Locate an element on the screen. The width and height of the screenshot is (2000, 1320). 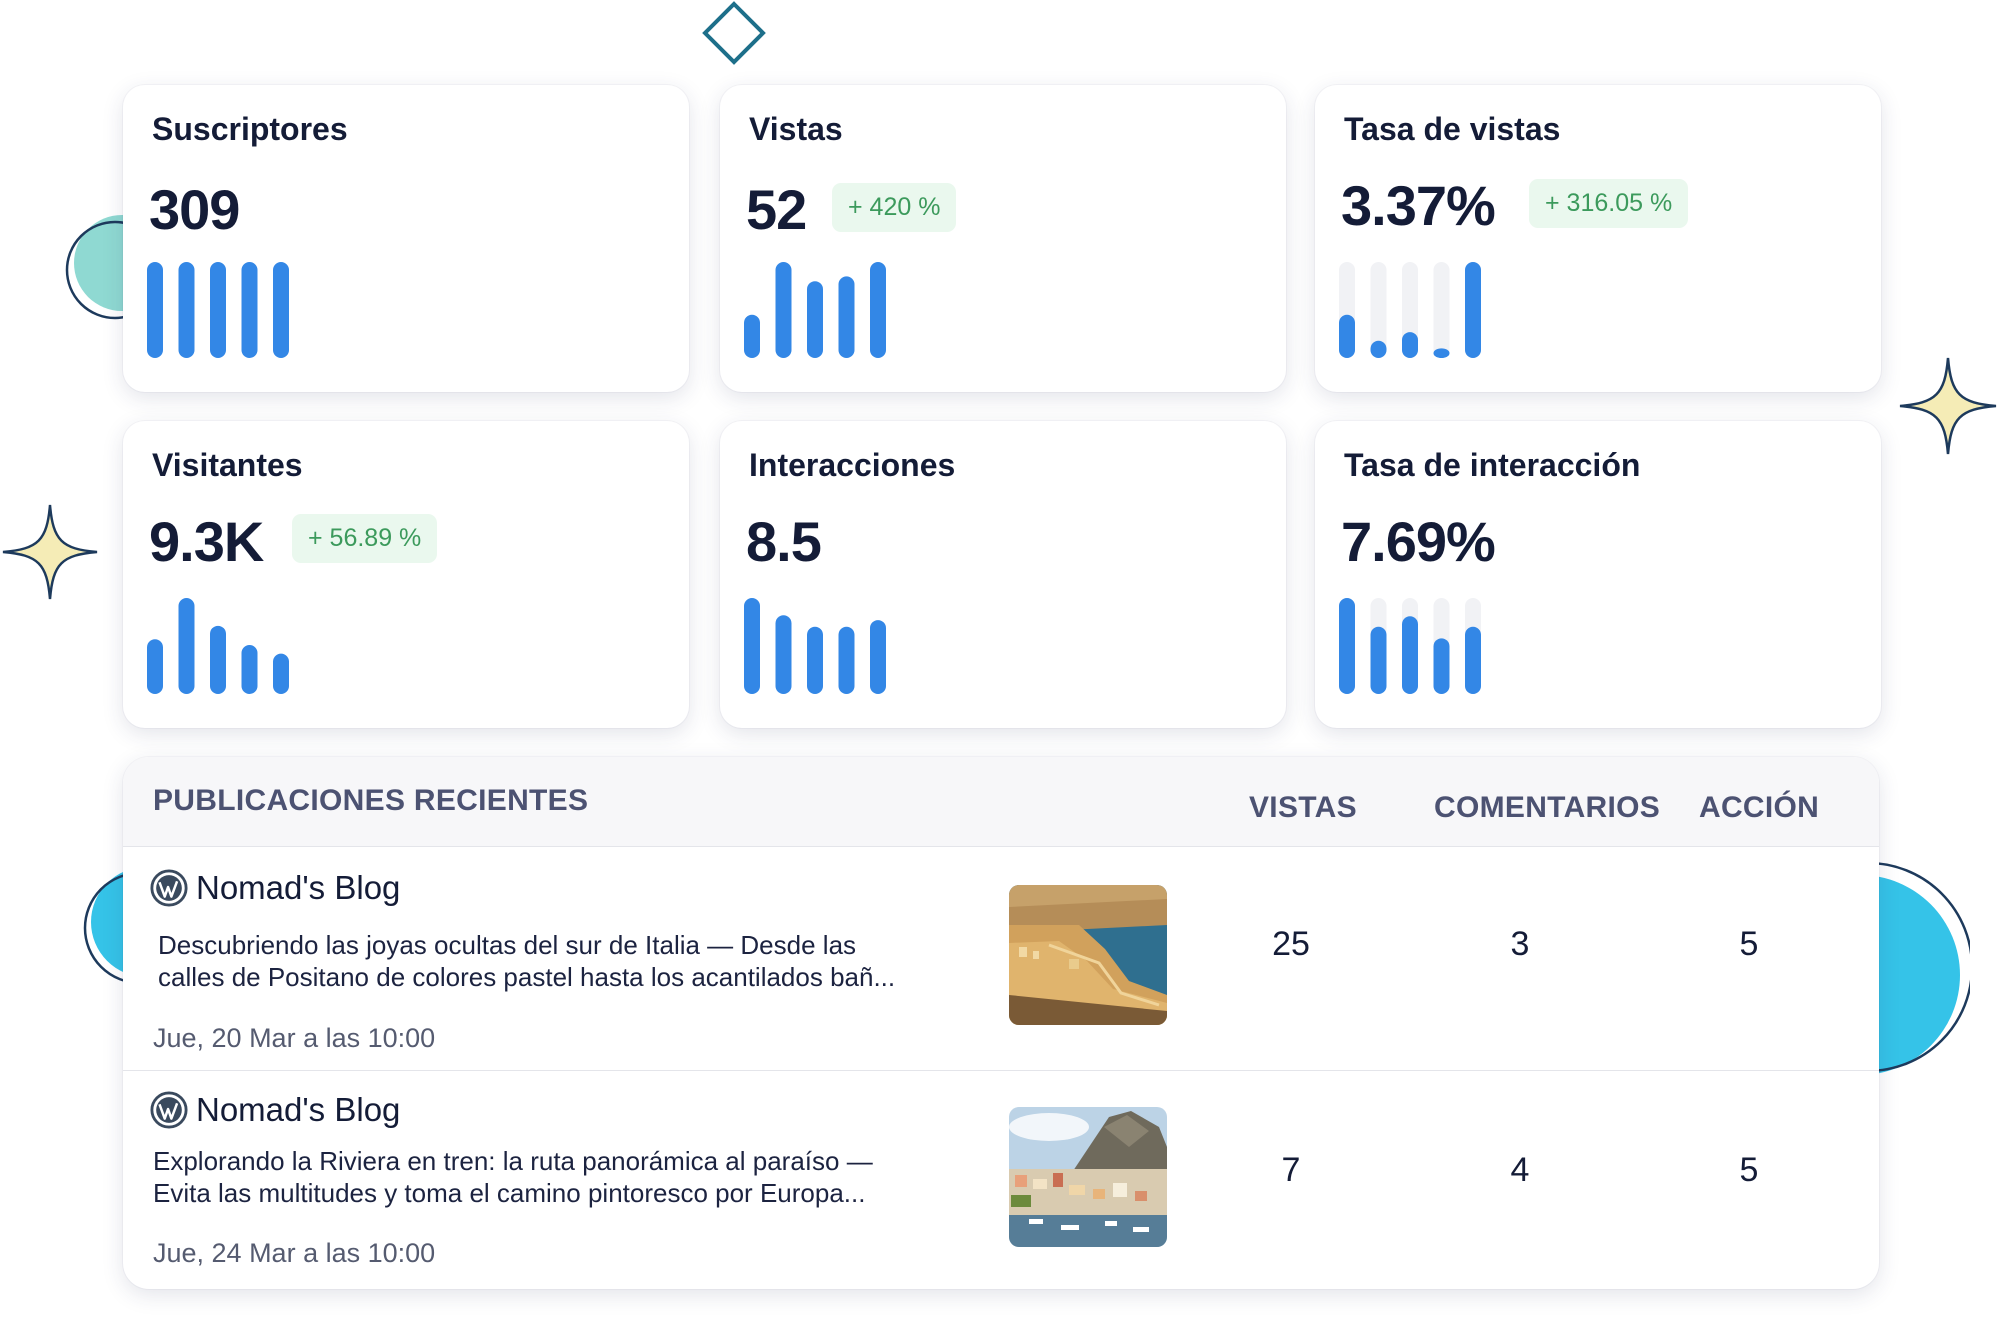
metric-title: Interacciones is located at coordinates (852, 465).